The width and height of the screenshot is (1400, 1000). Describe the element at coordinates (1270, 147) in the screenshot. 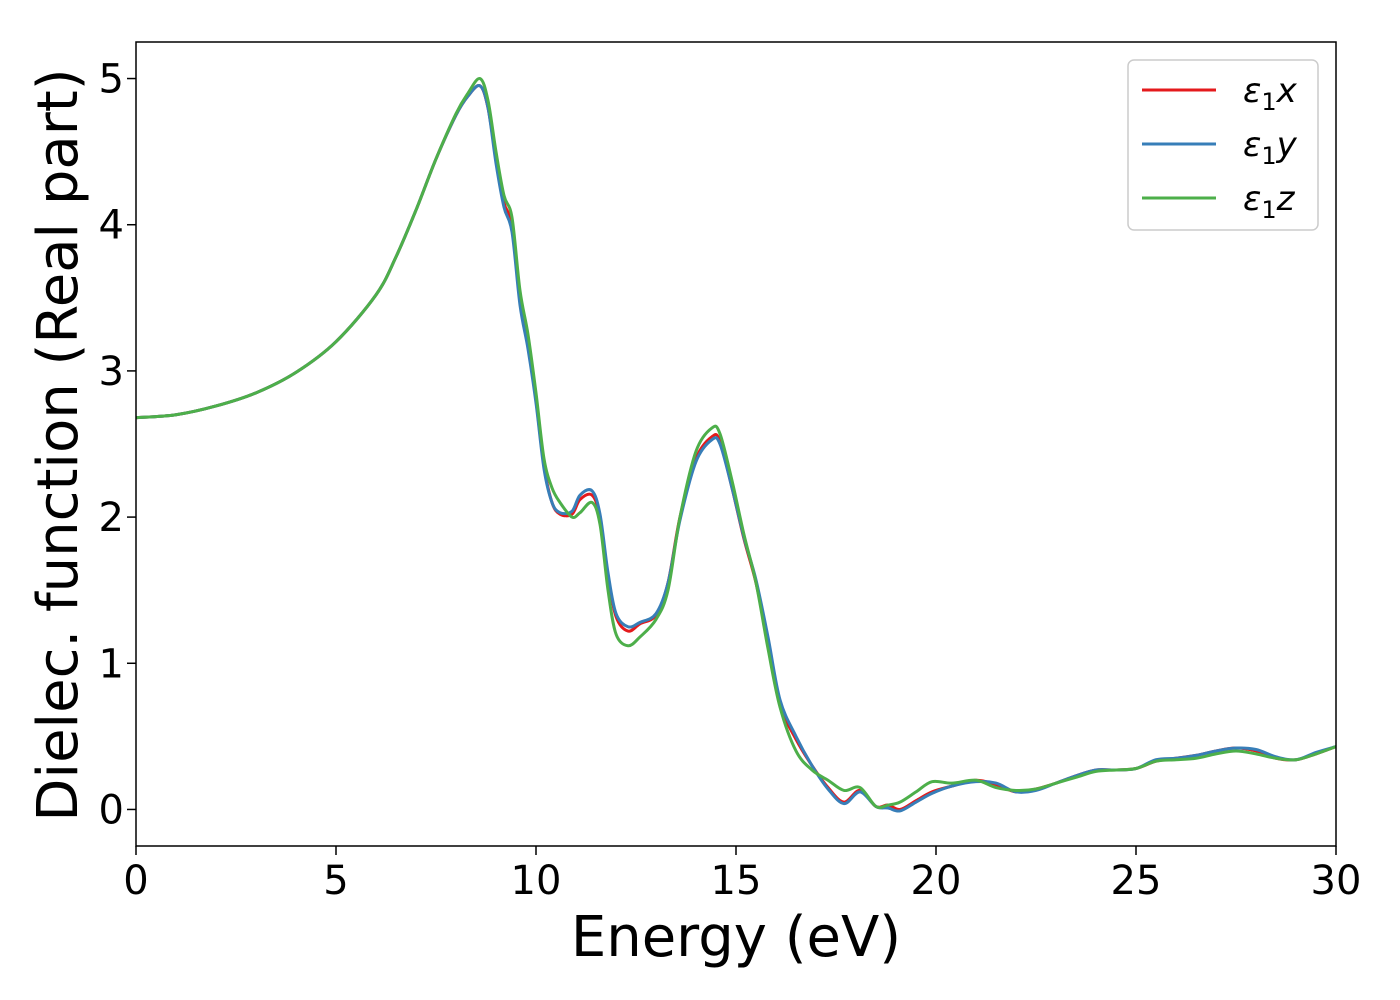

I see `legend-label-y: ε1y` at that location.